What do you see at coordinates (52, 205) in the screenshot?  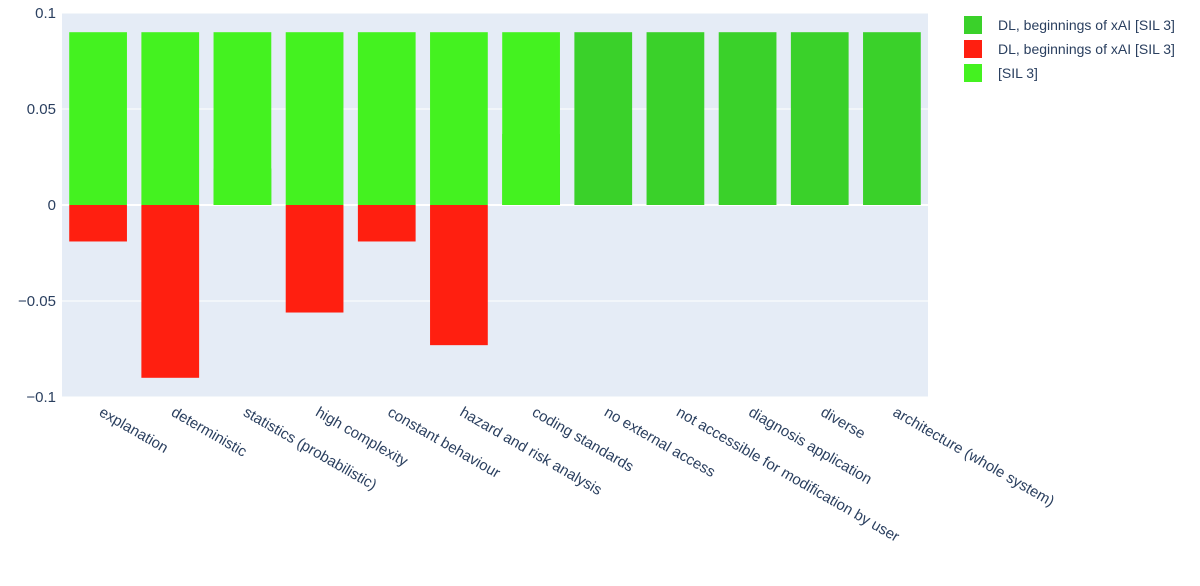 I see `y-tick-label: 0` at bounding box center [52, 205].